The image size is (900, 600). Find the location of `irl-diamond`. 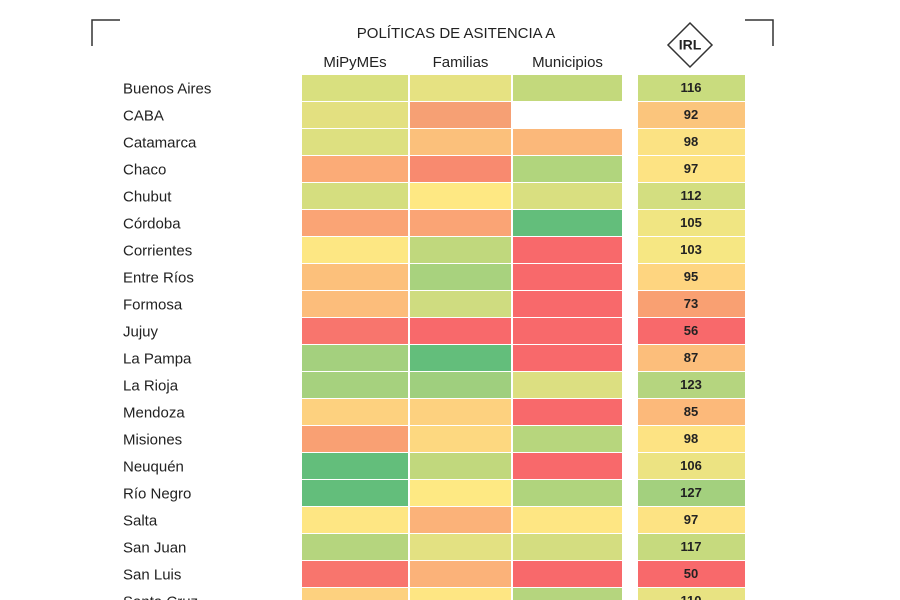

irl-diamond is located at coordinates (690, 45).